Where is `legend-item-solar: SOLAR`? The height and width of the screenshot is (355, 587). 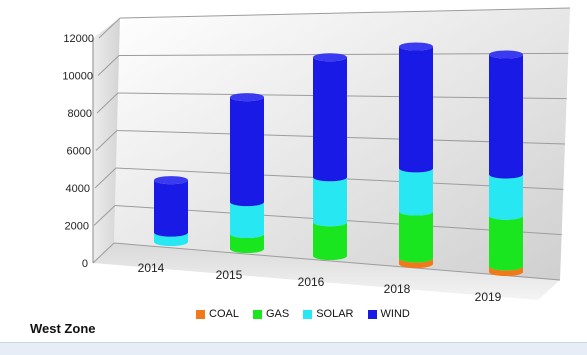
legend-item-solar: SOLAR is located at coordinates (328, 314).